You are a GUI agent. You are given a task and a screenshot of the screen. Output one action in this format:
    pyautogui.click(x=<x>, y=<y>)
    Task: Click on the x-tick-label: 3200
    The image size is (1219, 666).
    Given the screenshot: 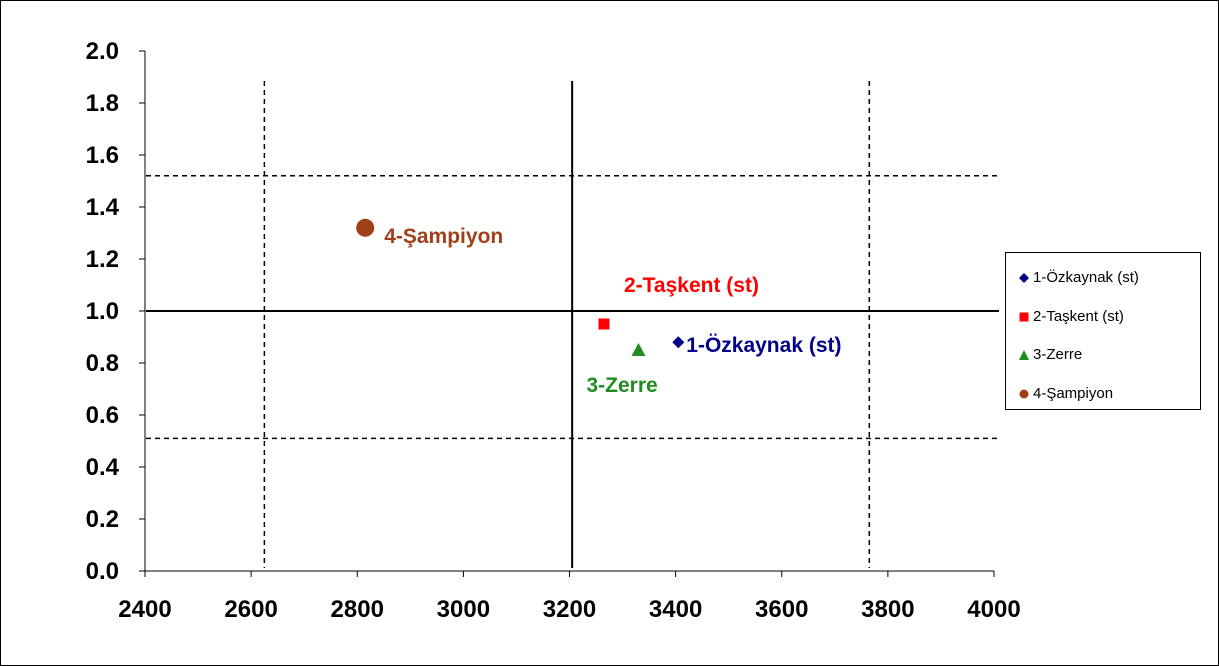 What is the action you would take?
    pyautogui.click(x=569, y=609)
    